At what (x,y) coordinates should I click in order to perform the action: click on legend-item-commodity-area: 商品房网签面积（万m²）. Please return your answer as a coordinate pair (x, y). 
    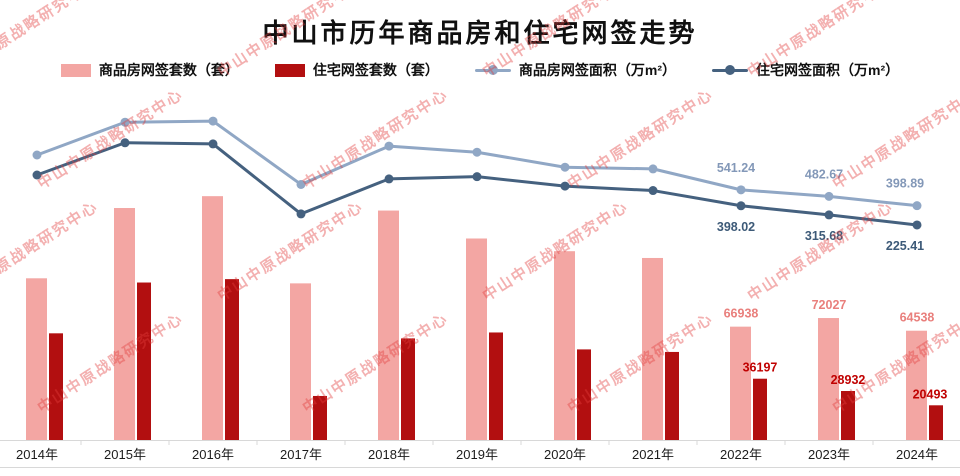
    Looking at the image, I should click on (575, 70).